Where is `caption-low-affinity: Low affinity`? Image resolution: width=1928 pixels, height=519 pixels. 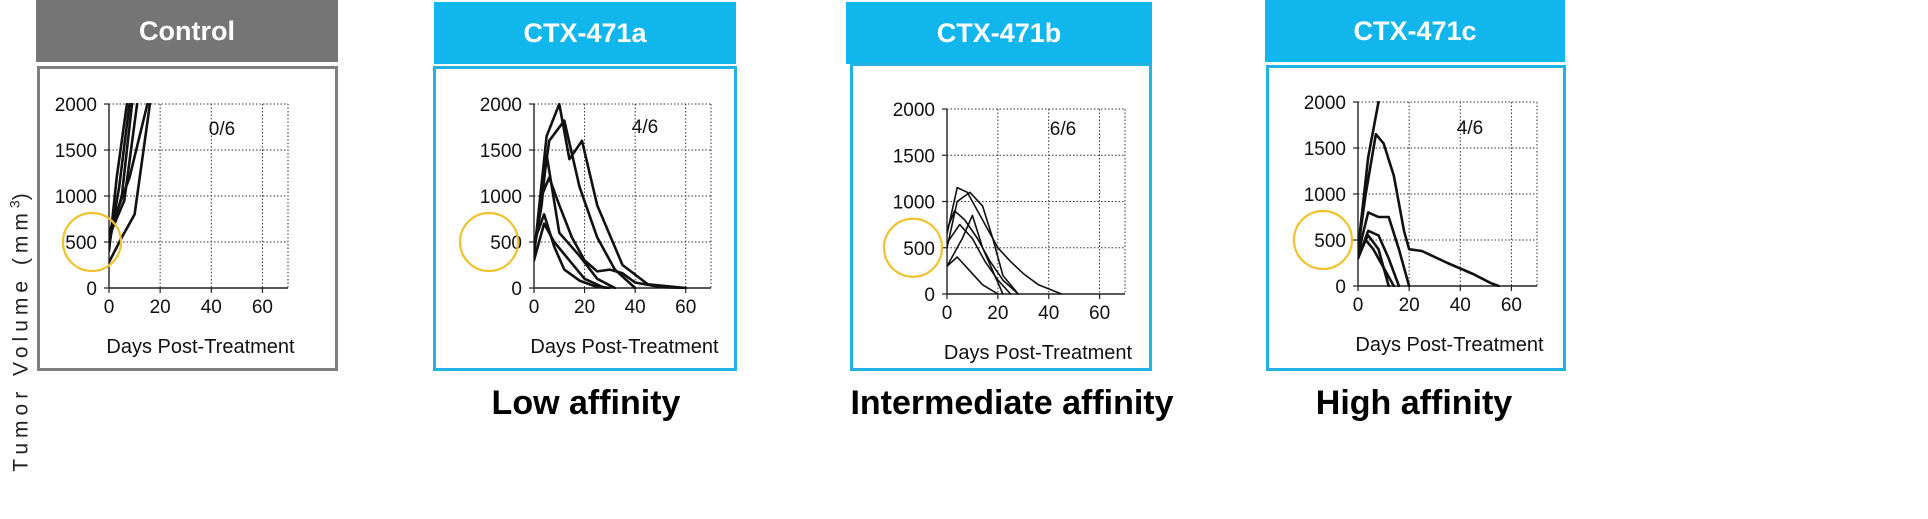
caption-low-affinity: Low affinity is located at coordinates (586, 403).